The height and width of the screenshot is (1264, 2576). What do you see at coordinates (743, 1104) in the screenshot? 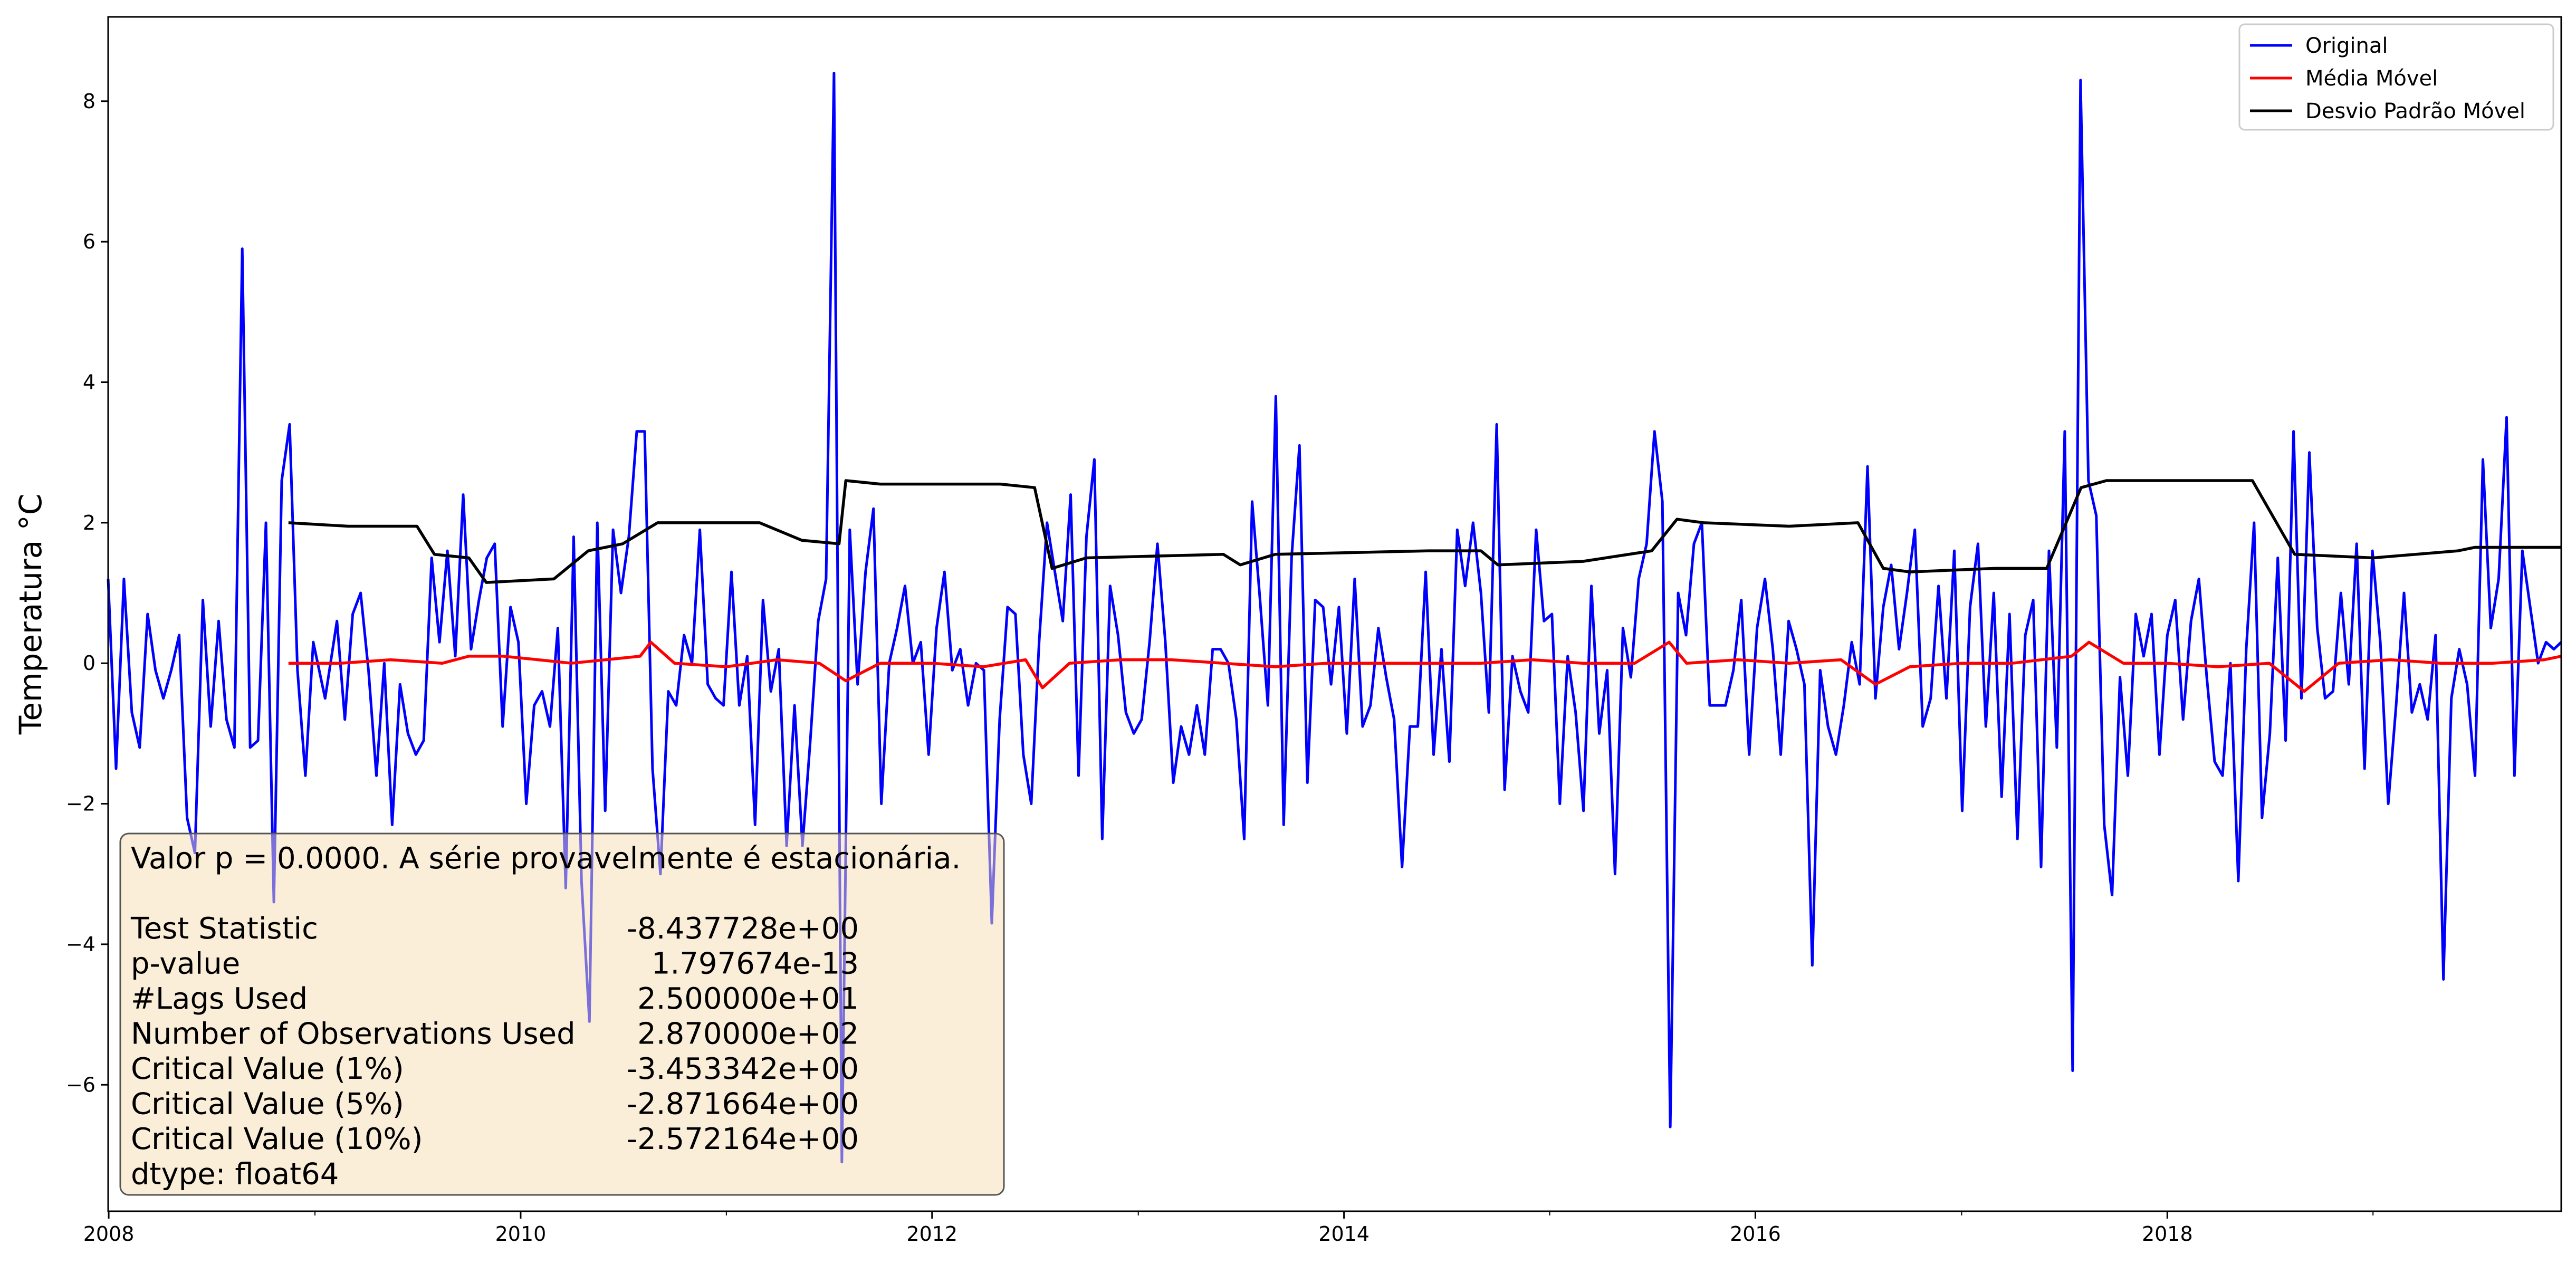
I see `stats-row-value: -2.871664e+00` at bounding box center [743, 1104].